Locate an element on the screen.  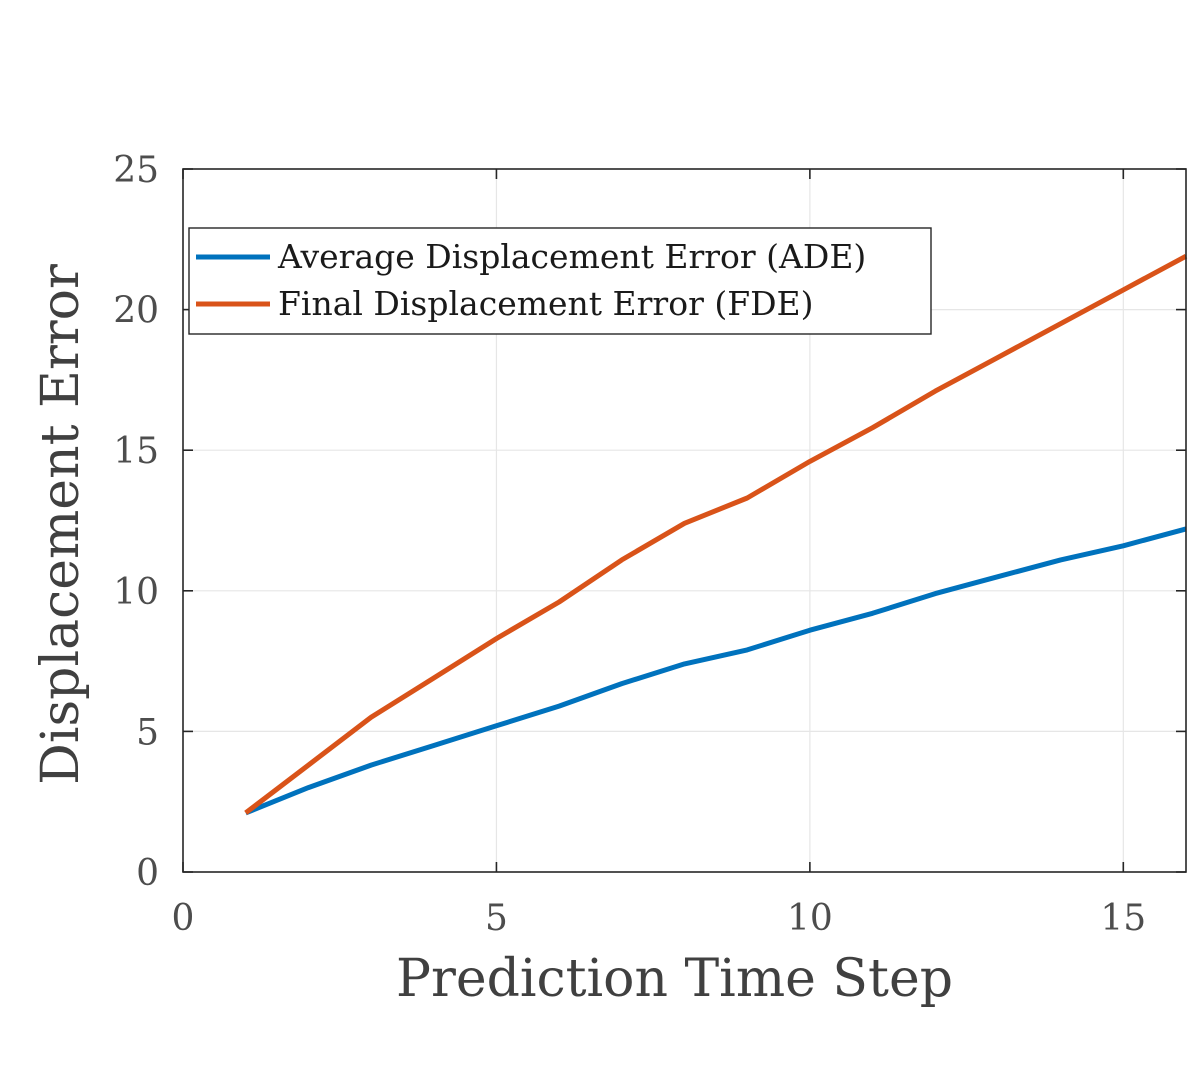
y-axis-title: Displacement Error is located at coordinates (61, 524).